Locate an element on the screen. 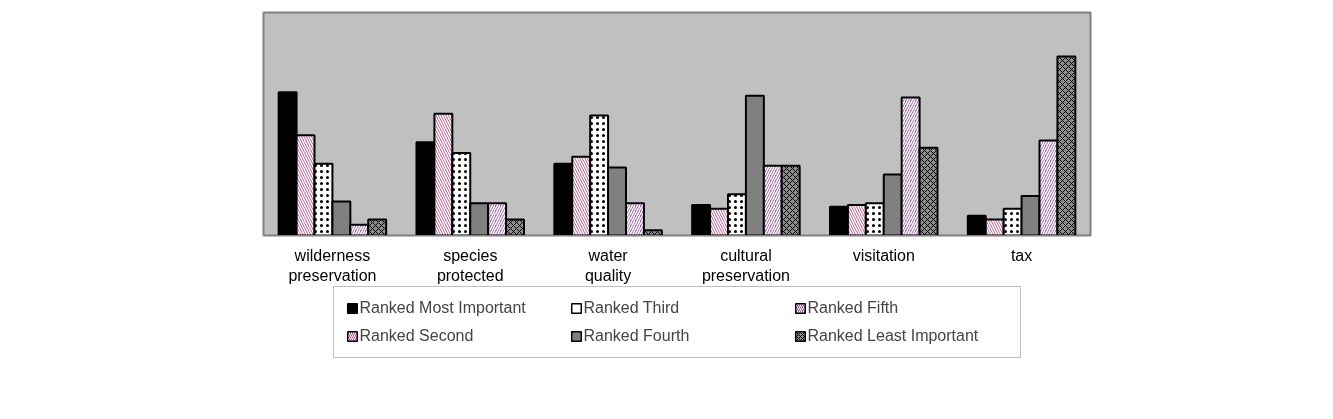 The width and height of the screenshot is (1333, 419). x-tick-label: tax is located at coordinates (1021, 255).